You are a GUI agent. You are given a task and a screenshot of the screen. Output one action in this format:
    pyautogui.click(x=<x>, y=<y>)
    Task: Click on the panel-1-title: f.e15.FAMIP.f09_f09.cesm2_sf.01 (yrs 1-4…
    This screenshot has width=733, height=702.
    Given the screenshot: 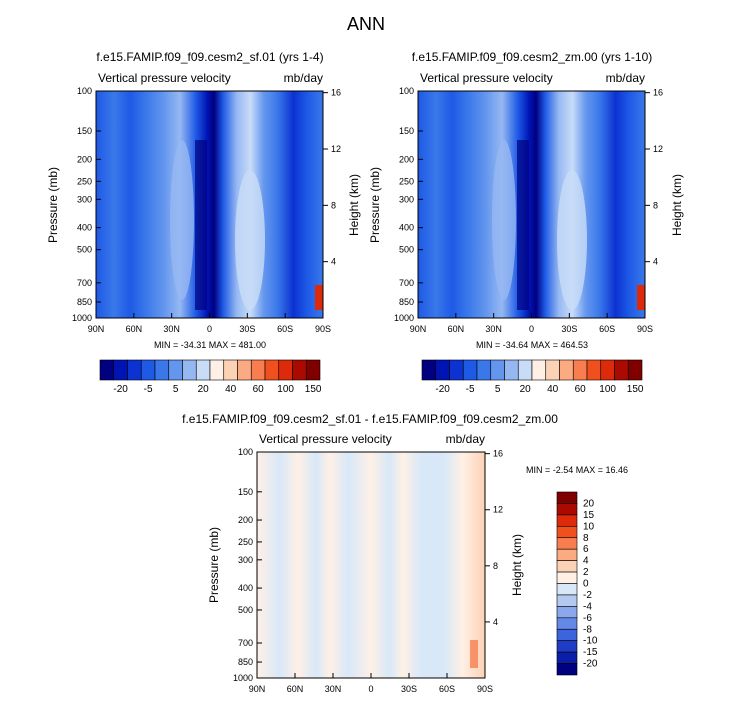 What is the action you would take?
    pyautogui.click(x=209, y=57)
    